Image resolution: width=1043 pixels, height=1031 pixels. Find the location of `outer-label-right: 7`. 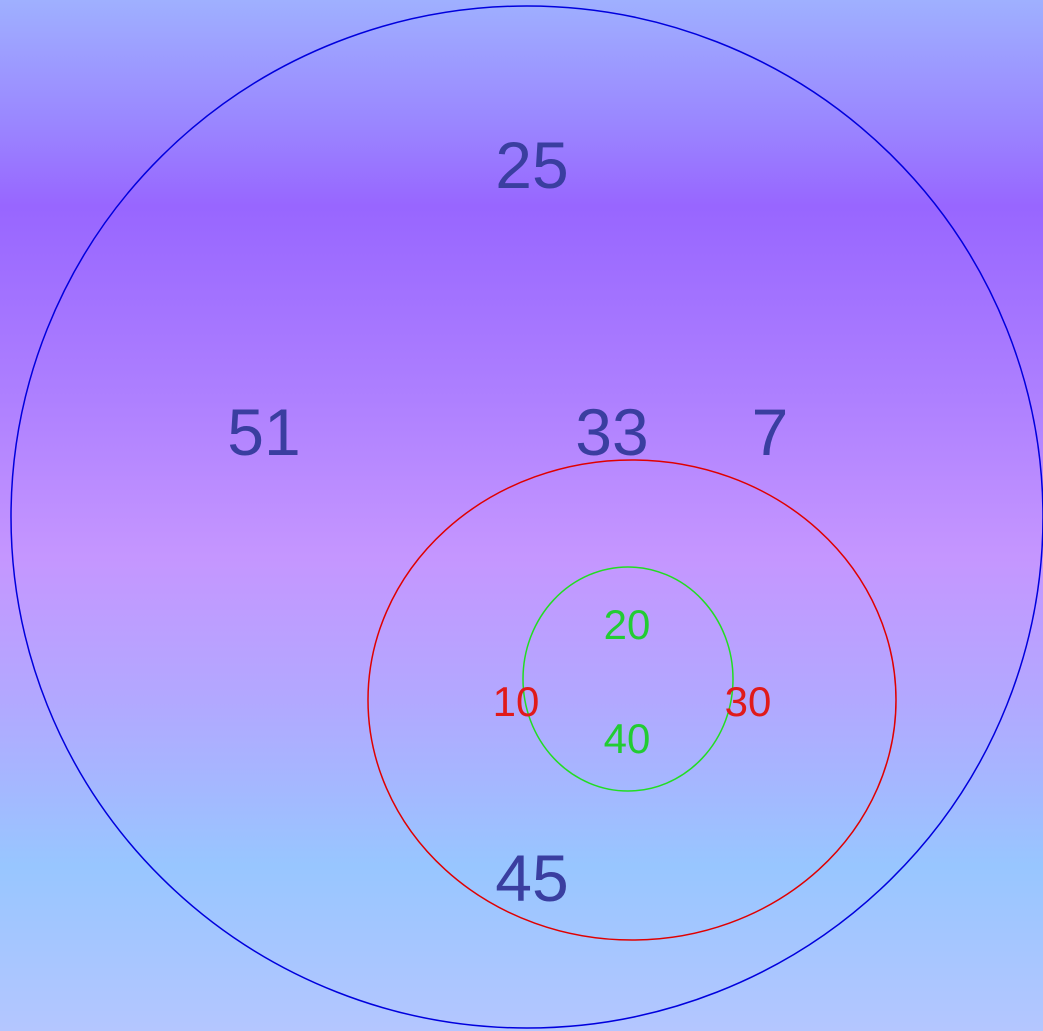

outer-label-right: 7 is located at coordinates (770, 432).